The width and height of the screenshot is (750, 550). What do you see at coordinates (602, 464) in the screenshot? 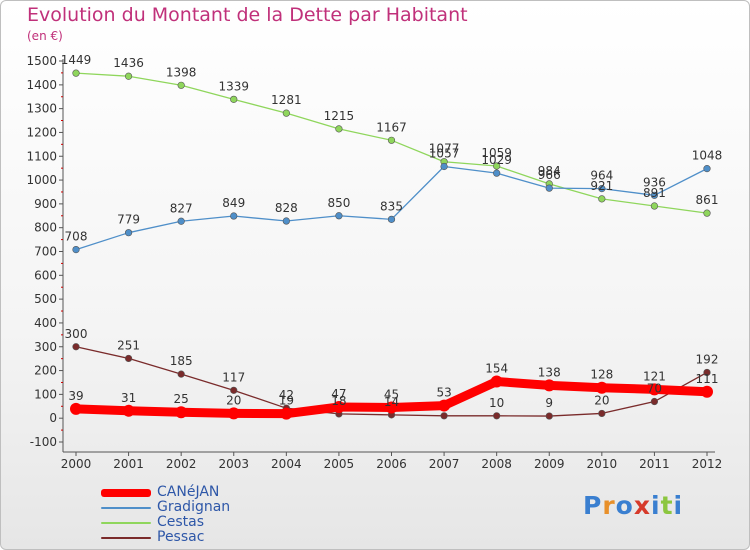
I see `x-tick-label: 2010` at bounding box center [602, 464].